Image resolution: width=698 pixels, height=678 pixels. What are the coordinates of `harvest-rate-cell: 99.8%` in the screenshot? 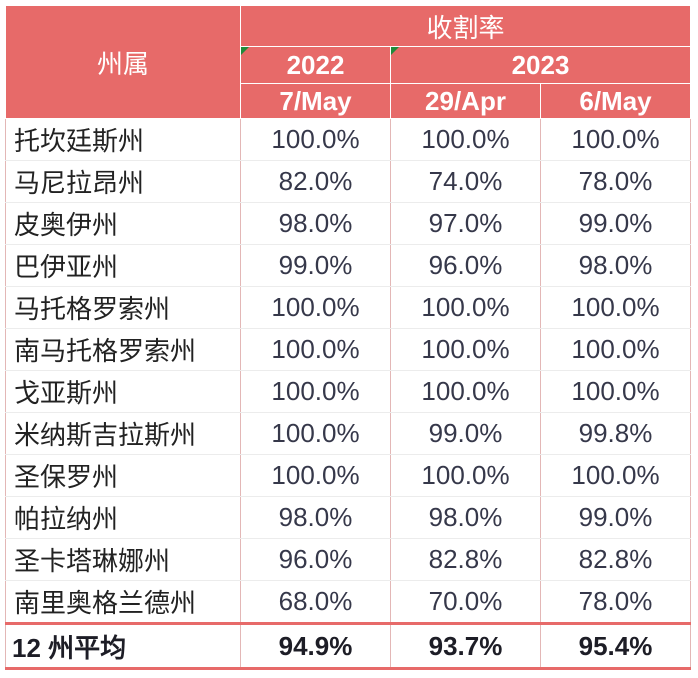 It's located at (615, 433).